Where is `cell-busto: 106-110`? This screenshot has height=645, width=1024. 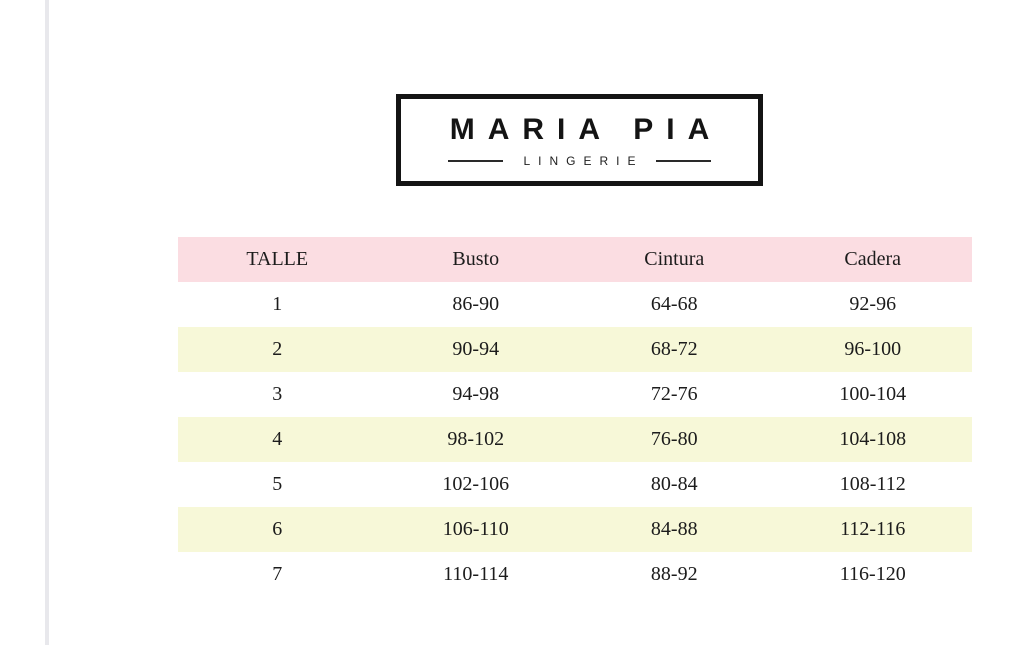 cell-busto: 106-110 is located at coordinates (475, 529).